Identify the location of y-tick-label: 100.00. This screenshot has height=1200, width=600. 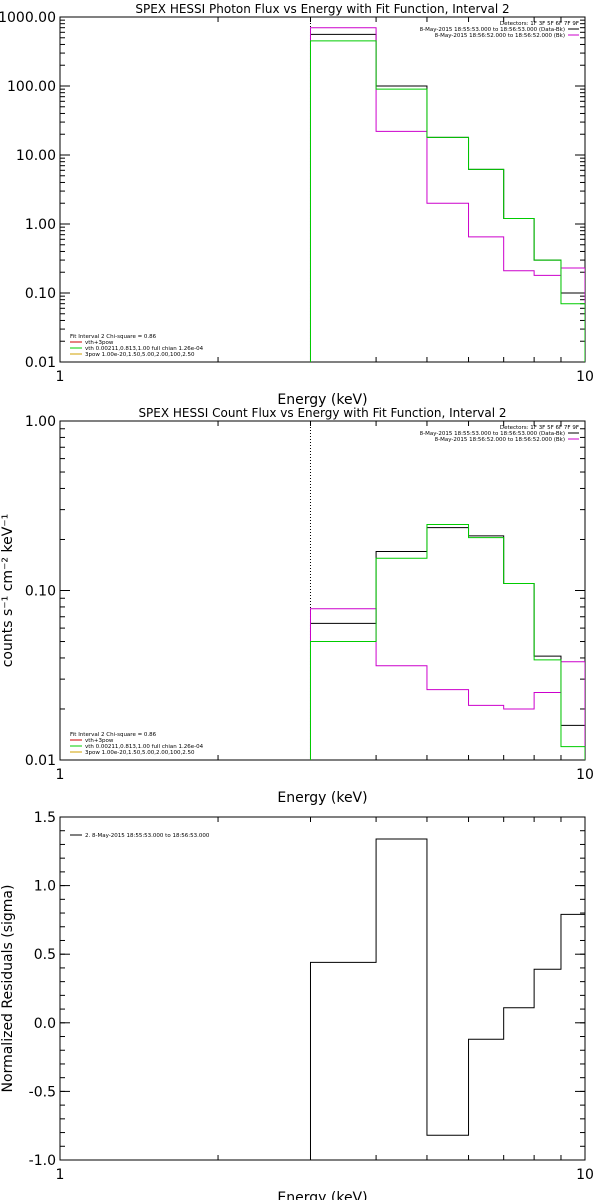
(31, 87).